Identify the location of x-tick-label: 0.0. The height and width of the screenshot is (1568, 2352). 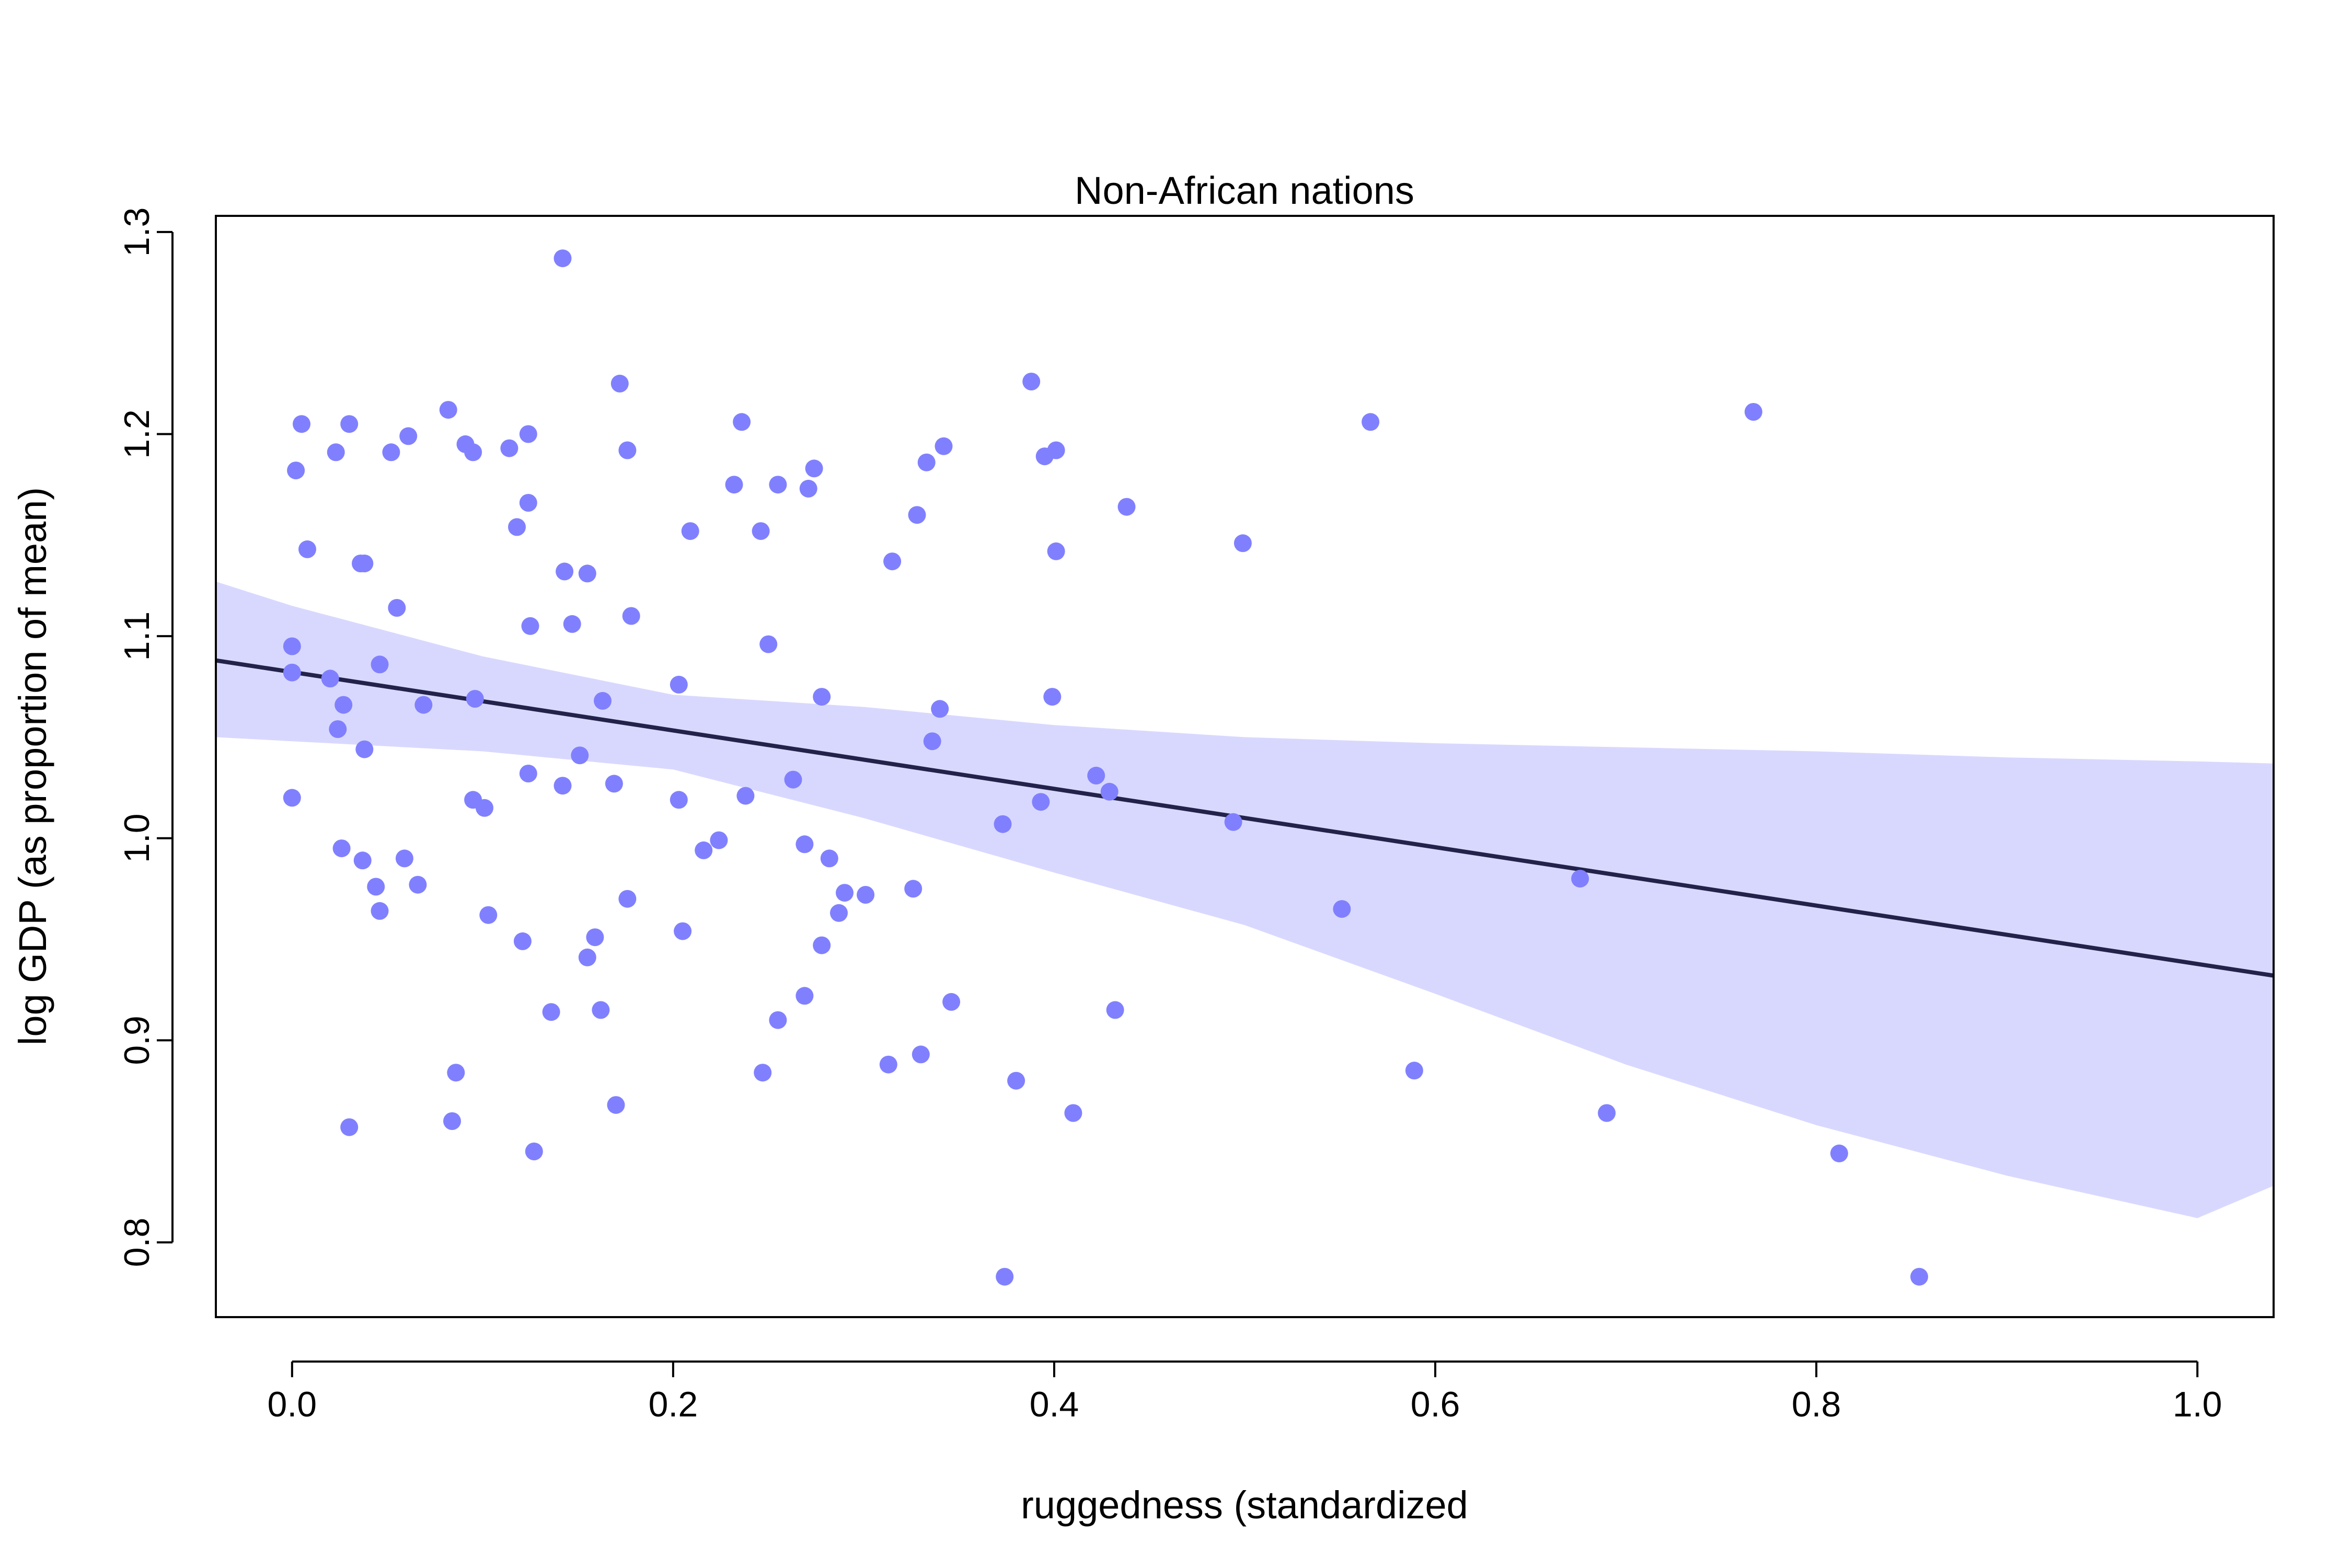
(292, 1404).